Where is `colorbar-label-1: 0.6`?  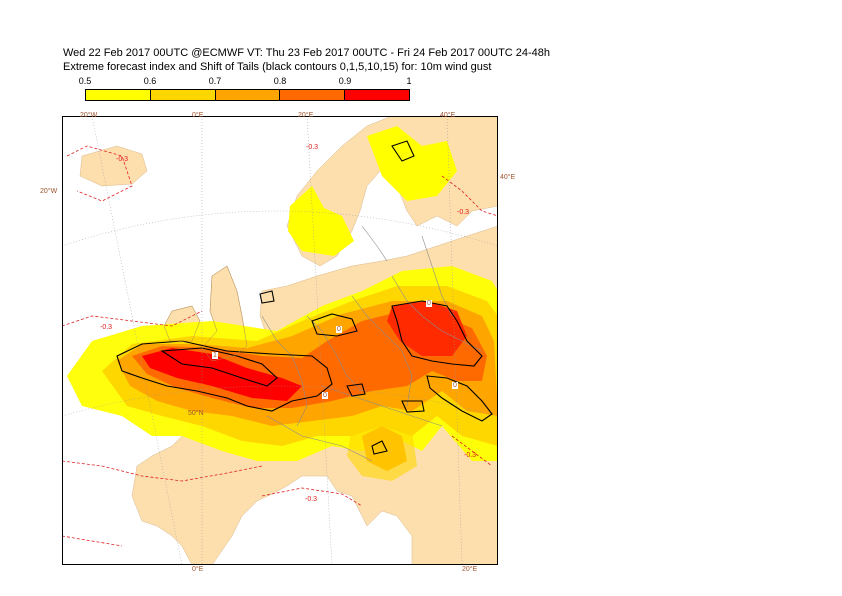 colorbar-label-1: 0.6 is located at coordinates (150, 81).